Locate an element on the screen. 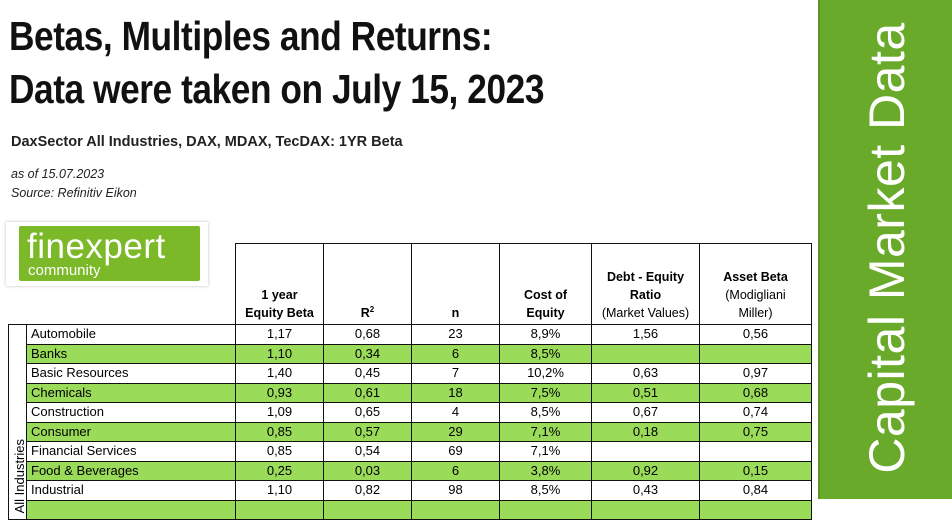 The width and height of the screenshot is (952, 520). cell-asset: 0,56 is located at coordinates (755, 334).